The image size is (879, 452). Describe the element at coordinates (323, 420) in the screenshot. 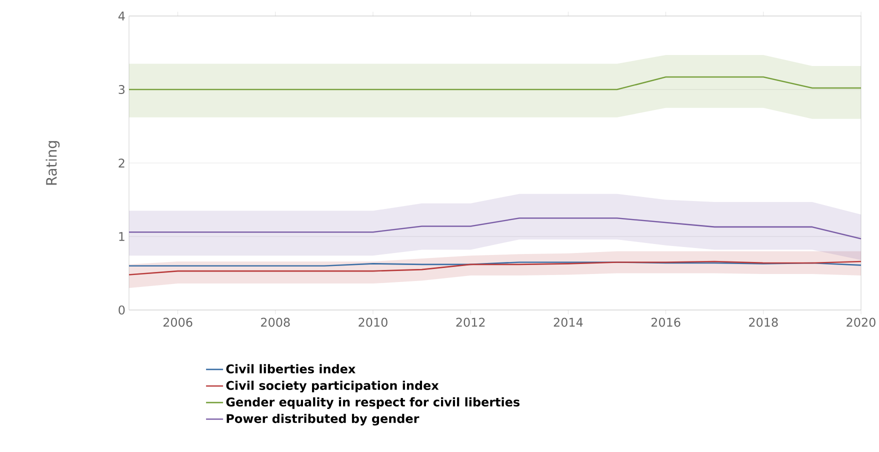

I see `legend-label: Power distributed by gender` at that location.